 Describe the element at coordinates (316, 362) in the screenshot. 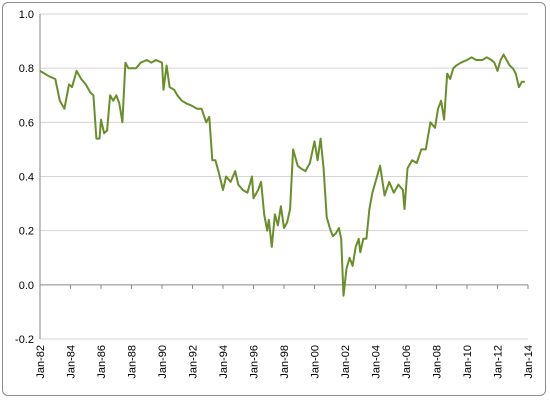

I see `x-tick-label: Jan-00` at that location.